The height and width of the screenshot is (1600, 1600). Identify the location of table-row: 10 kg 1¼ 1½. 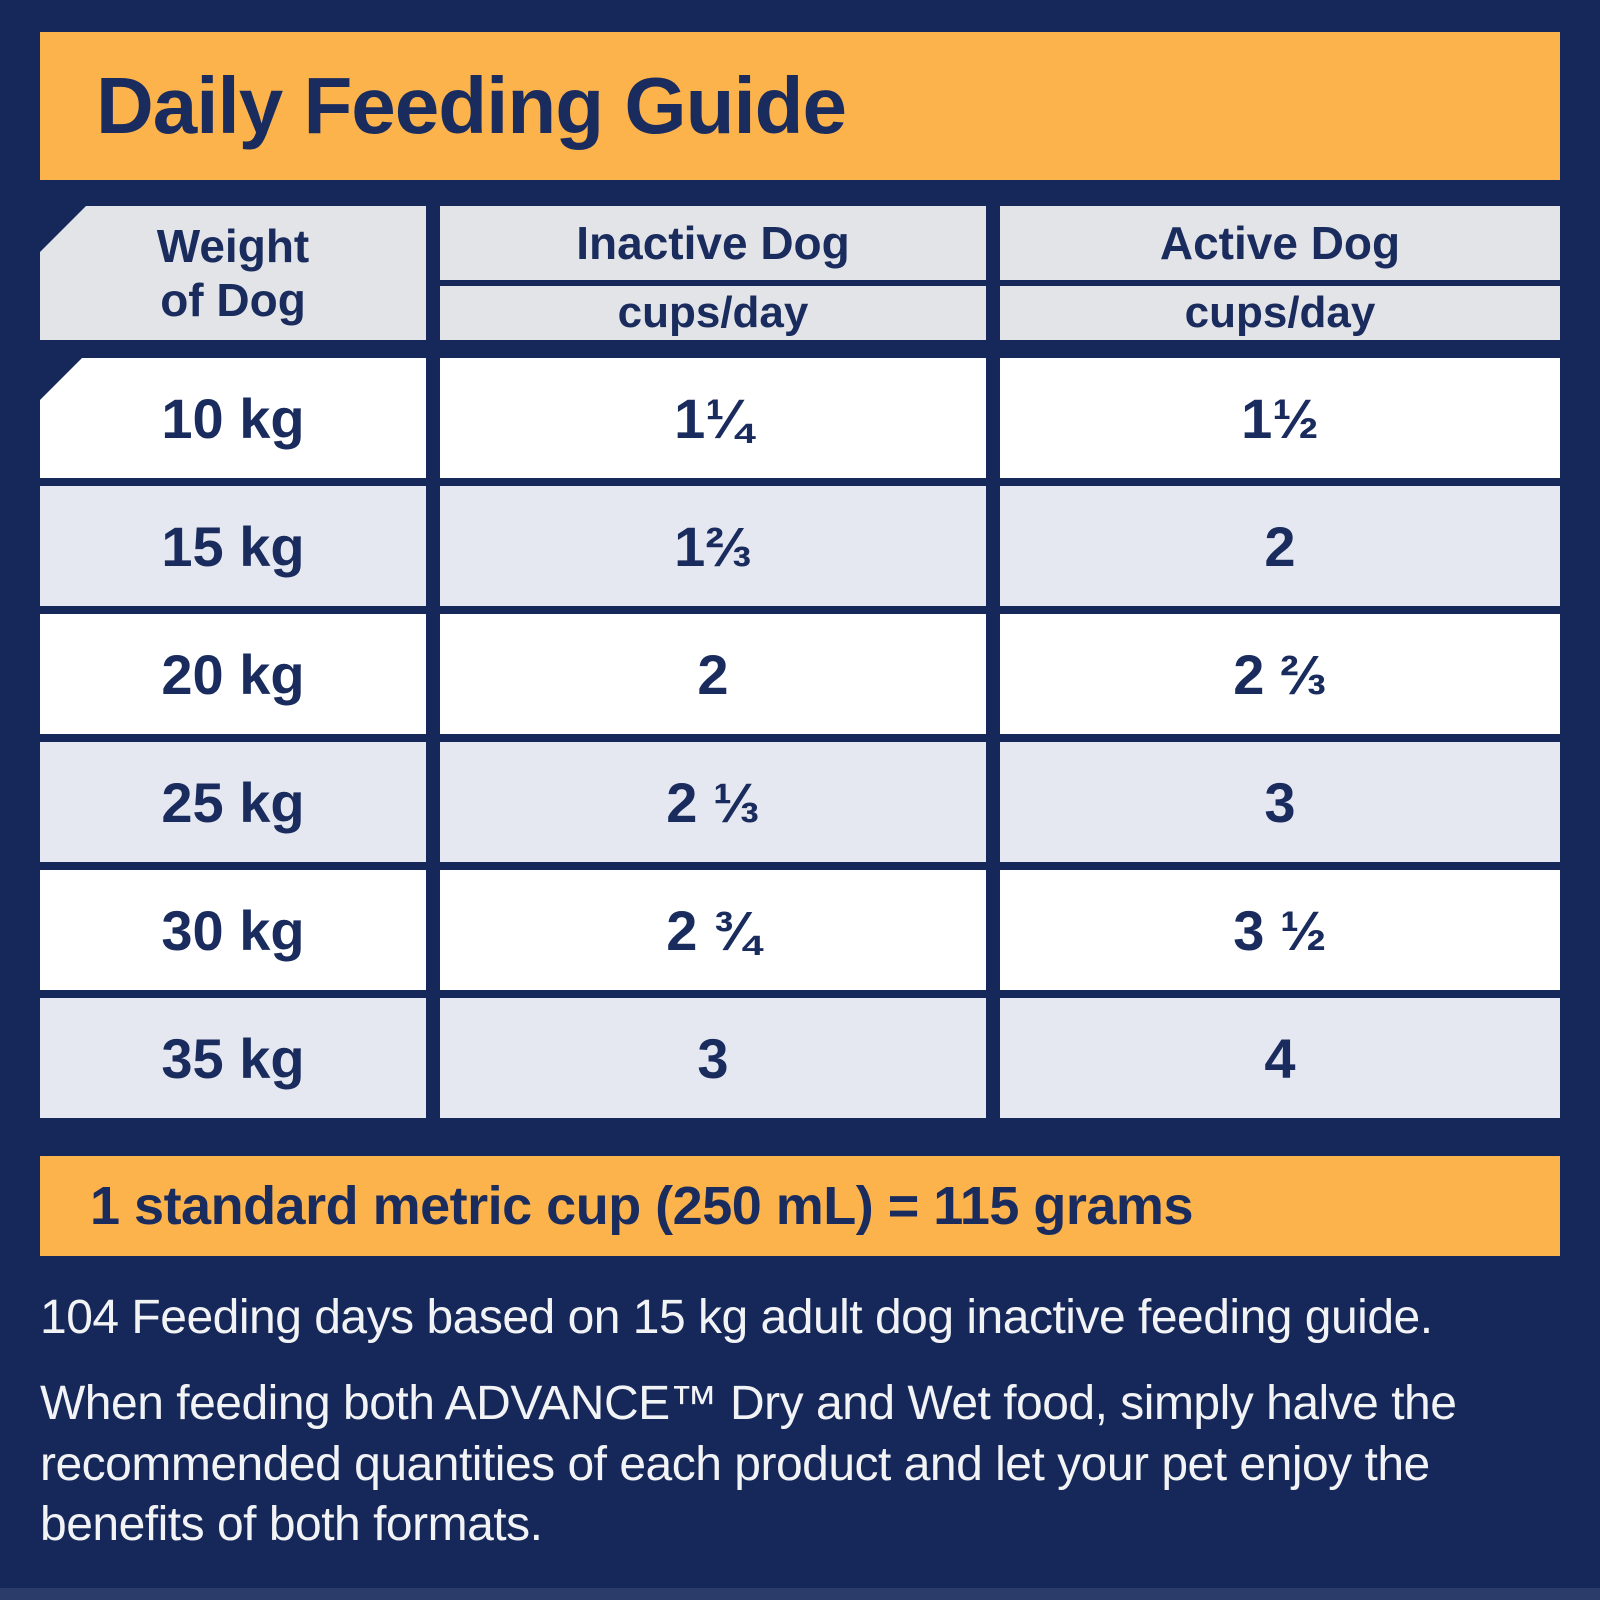
(800, 418).